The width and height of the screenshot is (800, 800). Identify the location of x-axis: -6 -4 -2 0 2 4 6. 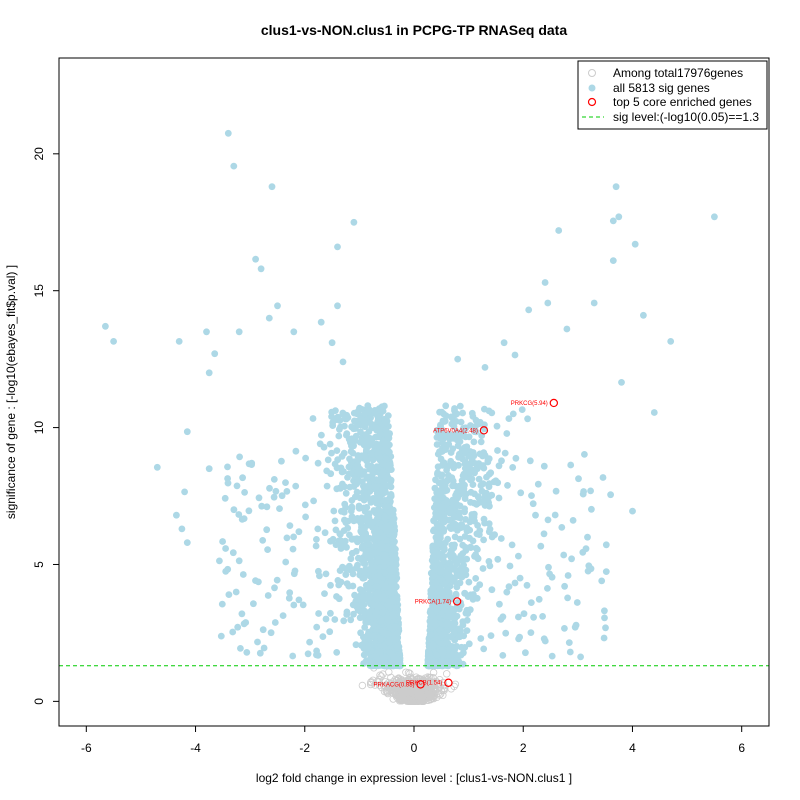
(413, 740).